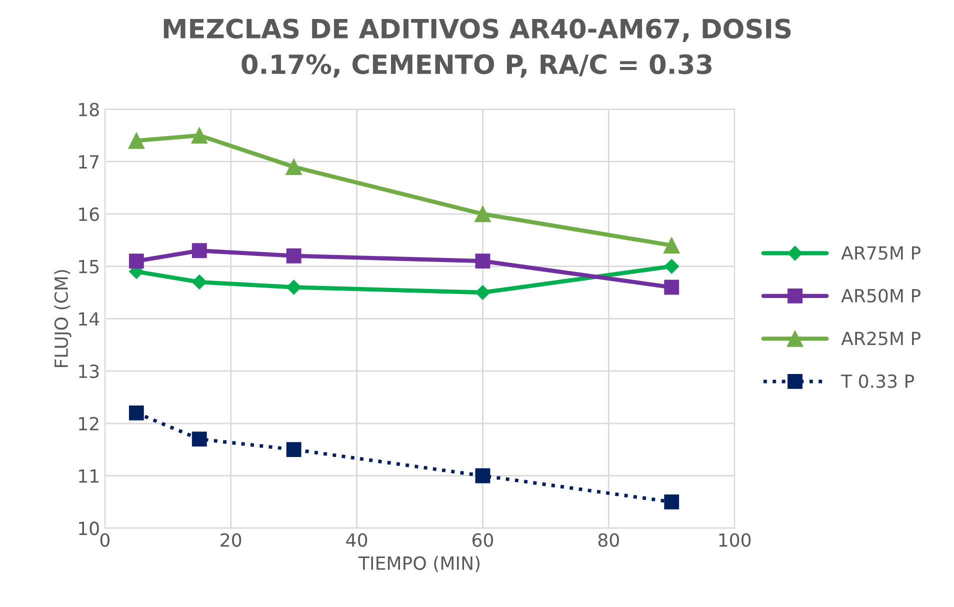  Describe the element at coordinates (89, 109) in the screenshot. I see `y-tick-label: 18` at that location.